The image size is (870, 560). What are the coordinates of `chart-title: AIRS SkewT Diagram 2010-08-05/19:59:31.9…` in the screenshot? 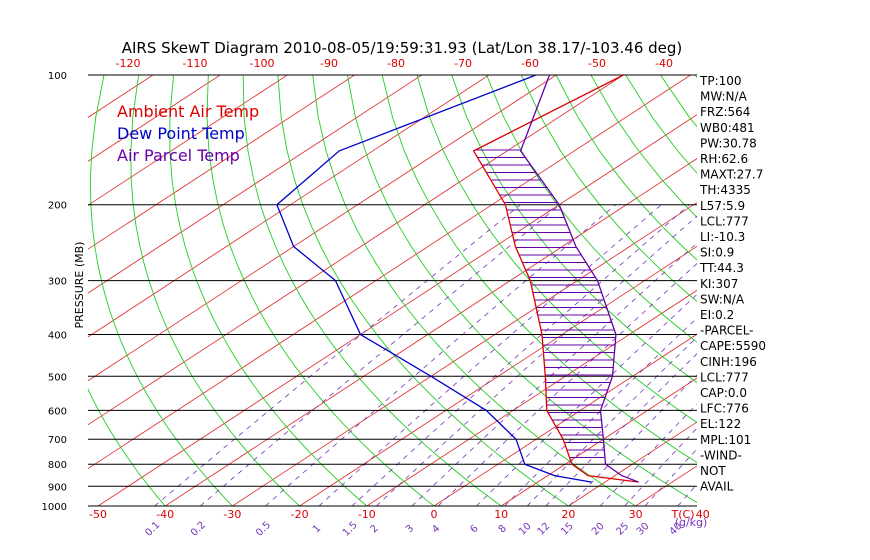 It's located at (402, 48).